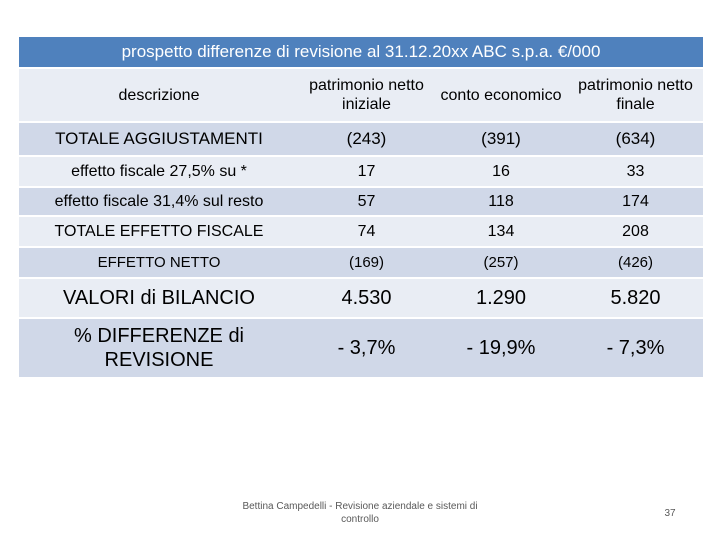 Image resolution: width=720 pixels, height=540 pixels. What do you see at coordinates (366, 297) in the screenshot?
I see `cell-a: 4.530` at bounding box center [366, 297].